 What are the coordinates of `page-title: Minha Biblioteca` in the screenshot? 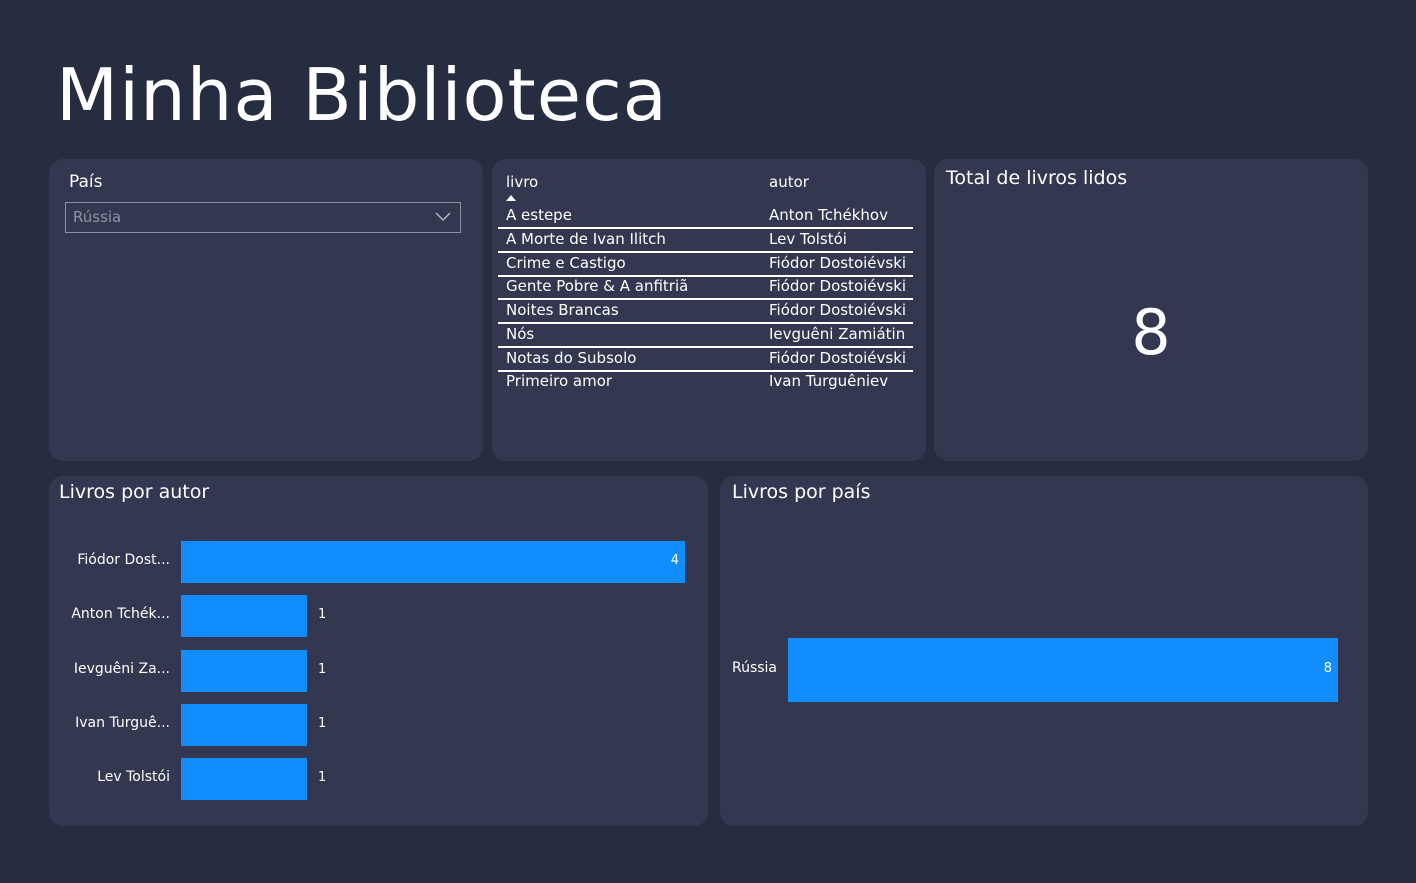 It's located at (362, 95).